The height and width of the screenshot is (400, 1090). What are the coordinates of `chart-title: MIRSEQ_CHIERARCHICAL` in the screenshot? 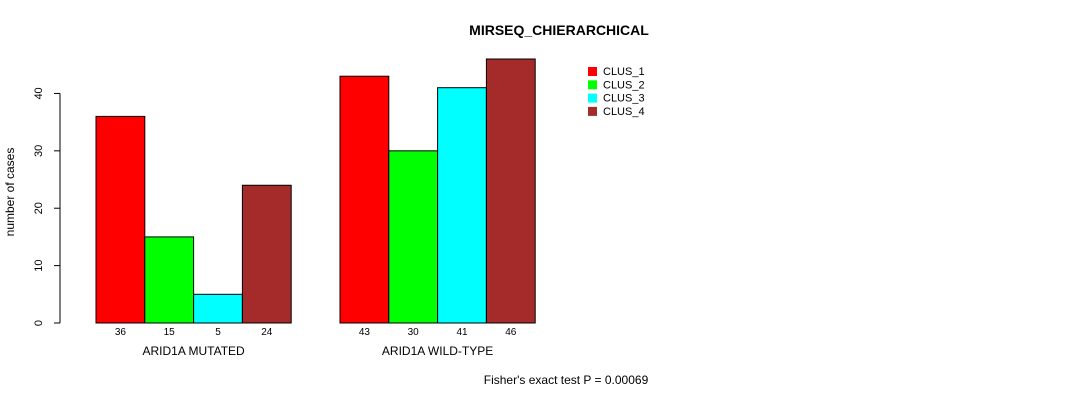 It's located at (559, 30).